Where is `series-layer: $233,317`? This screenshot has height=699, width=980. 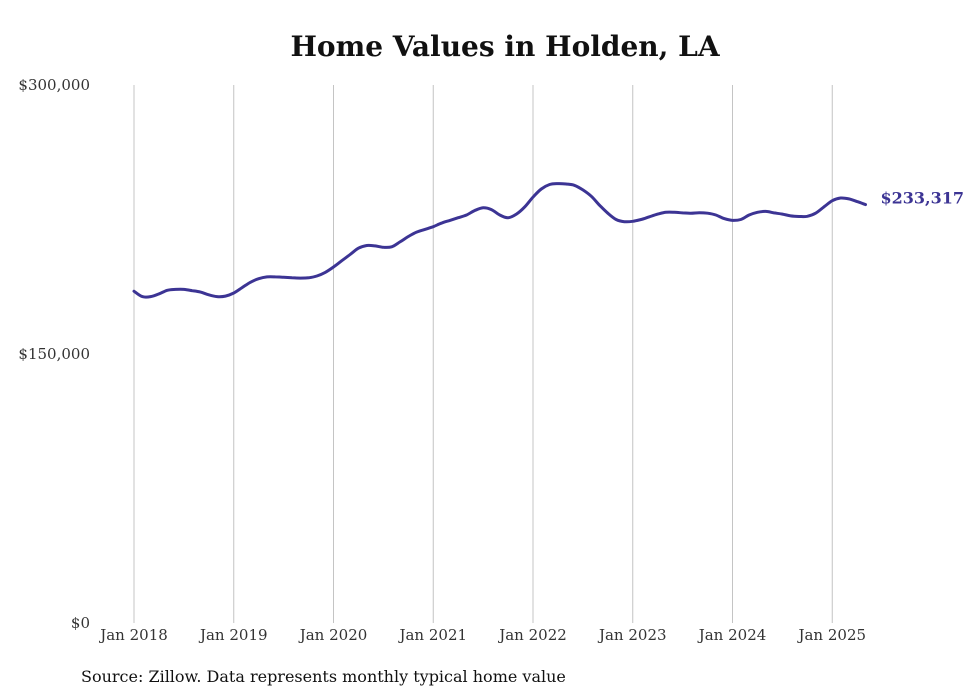 series-layer: $233,317 is located at coordinates (548, 240).